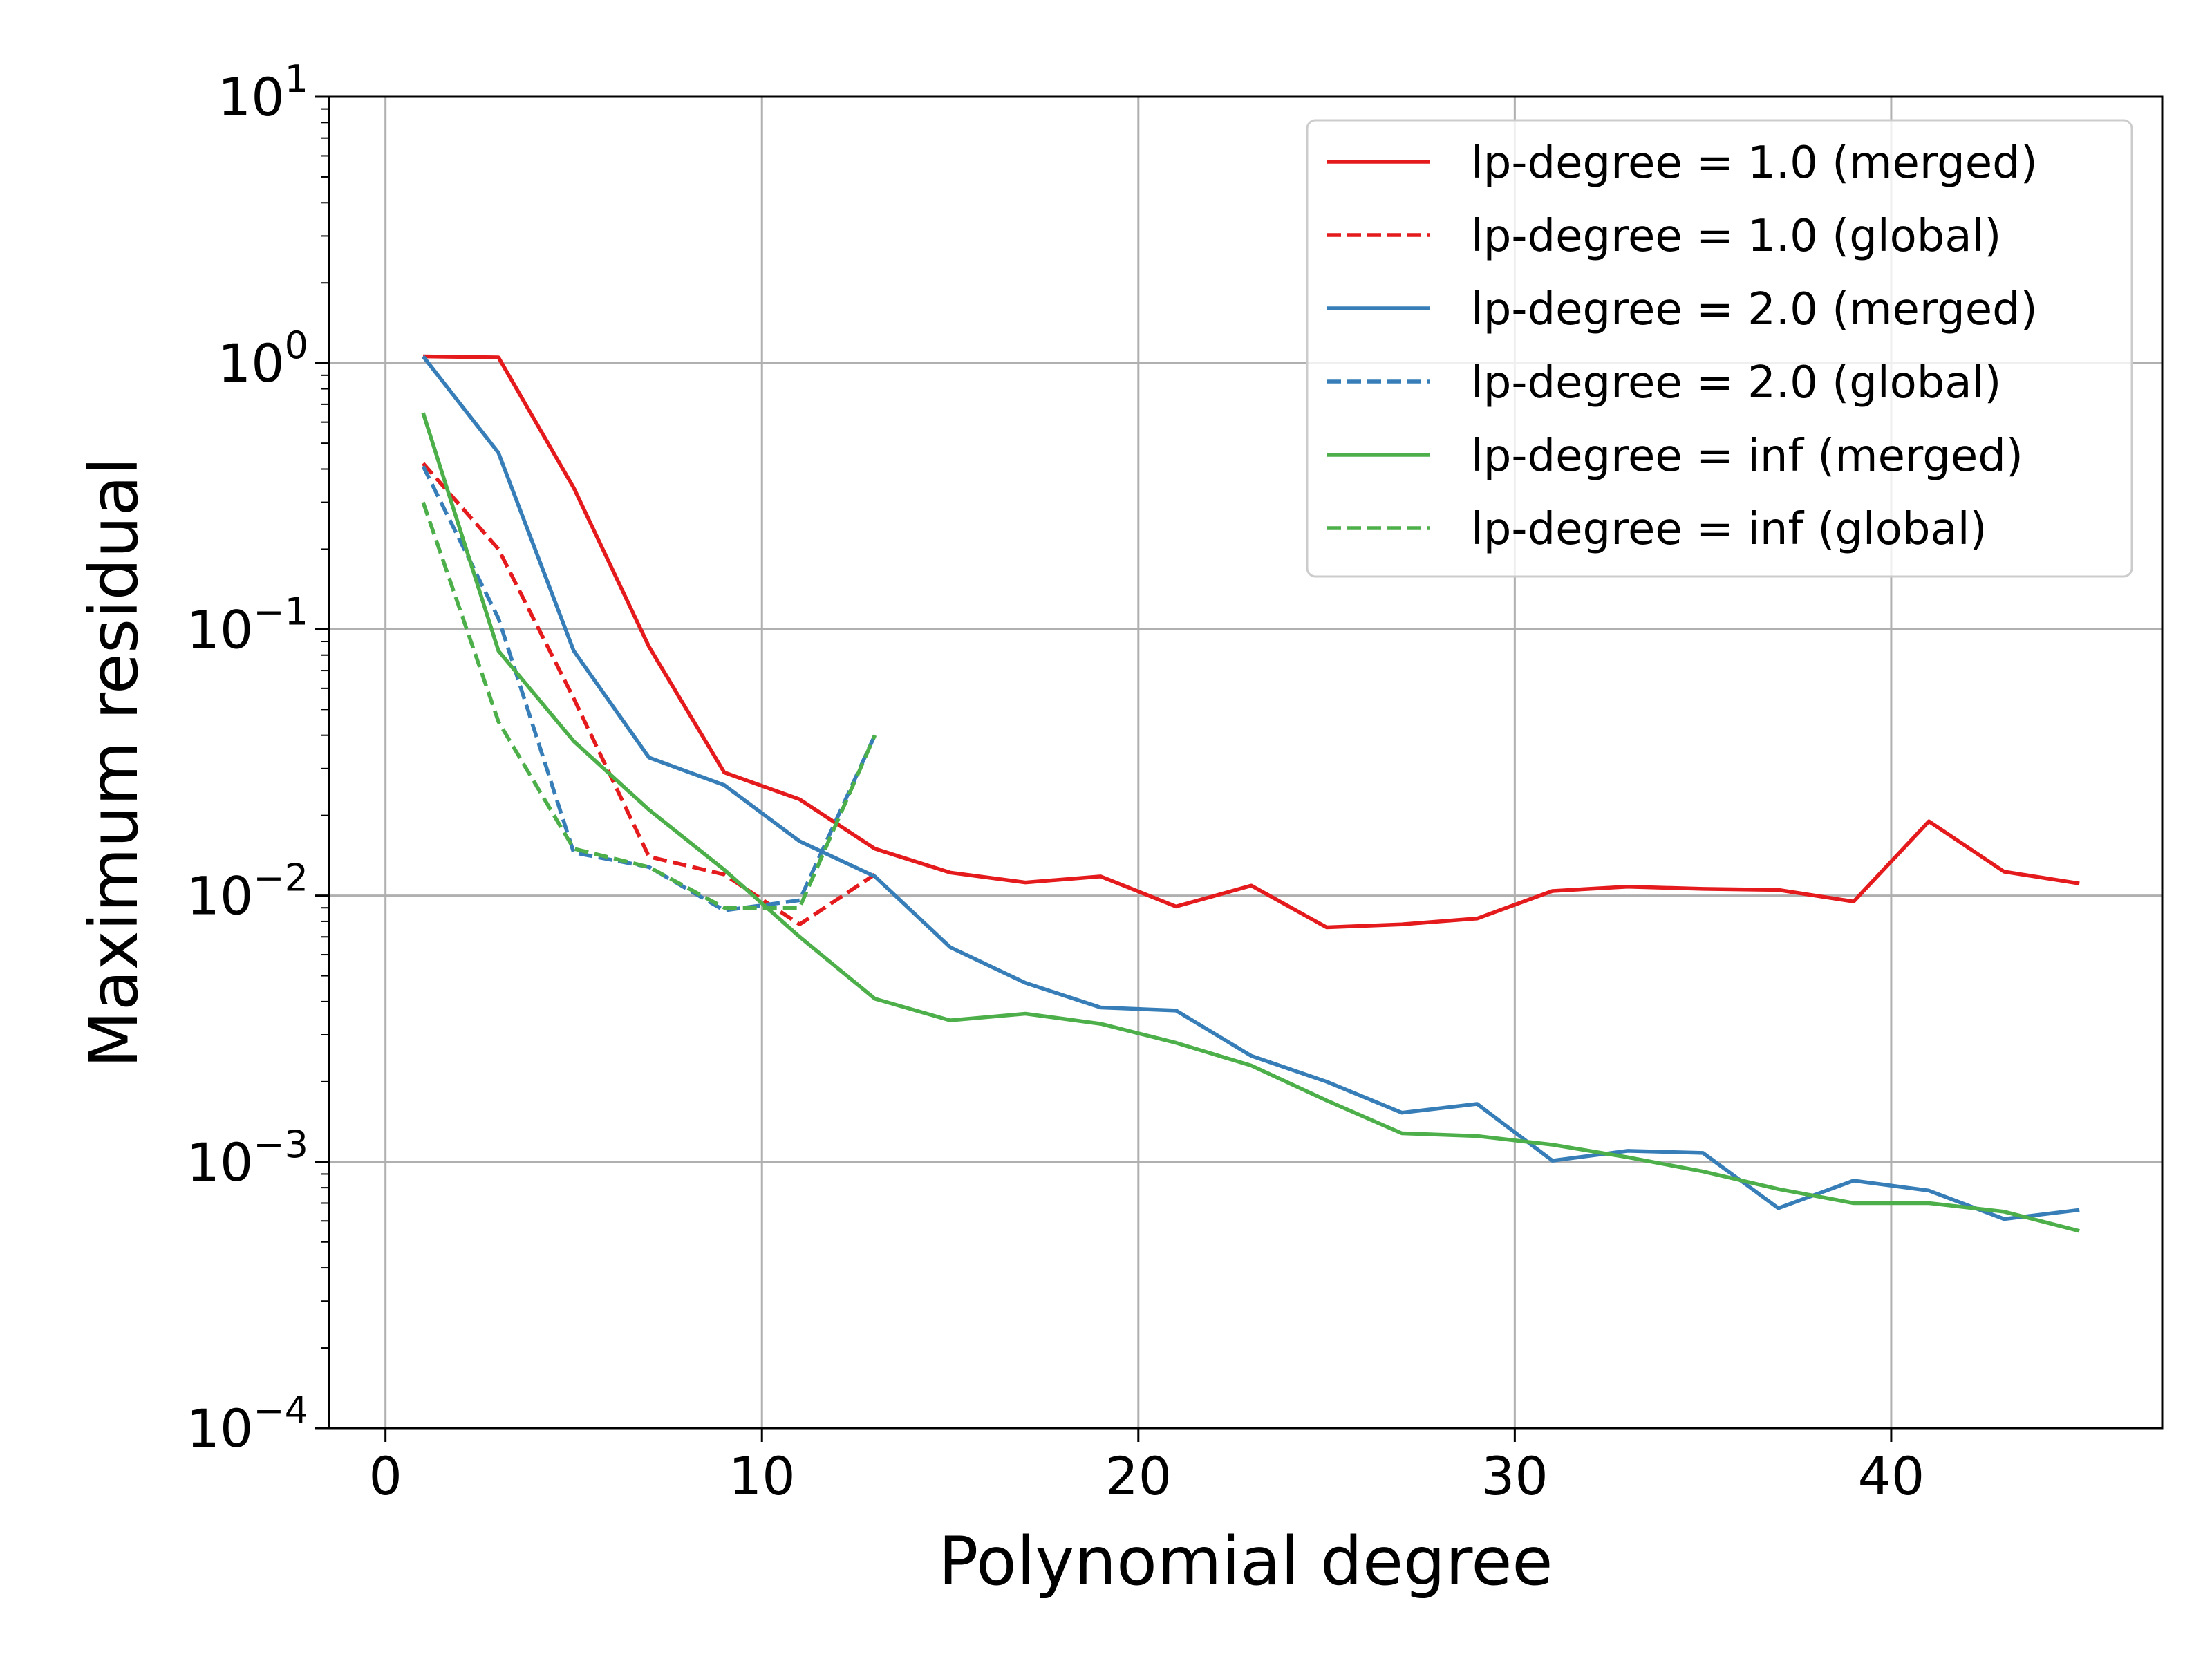  Describe the element at coordinates (1755, 163) in the screenshot. I see `legend-label: lp-degree = 1.0 (merged)` at that location.